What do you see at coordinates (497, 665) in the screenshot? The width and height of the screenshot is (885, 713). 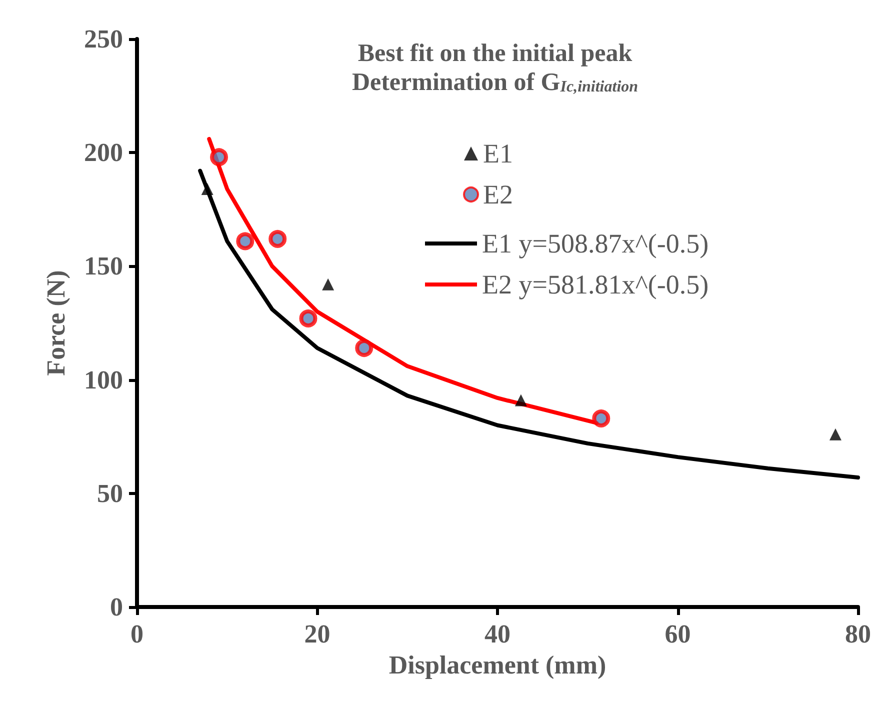 I see `x-axis-title: Displacement (mm)` at bounding box center [497, 665].